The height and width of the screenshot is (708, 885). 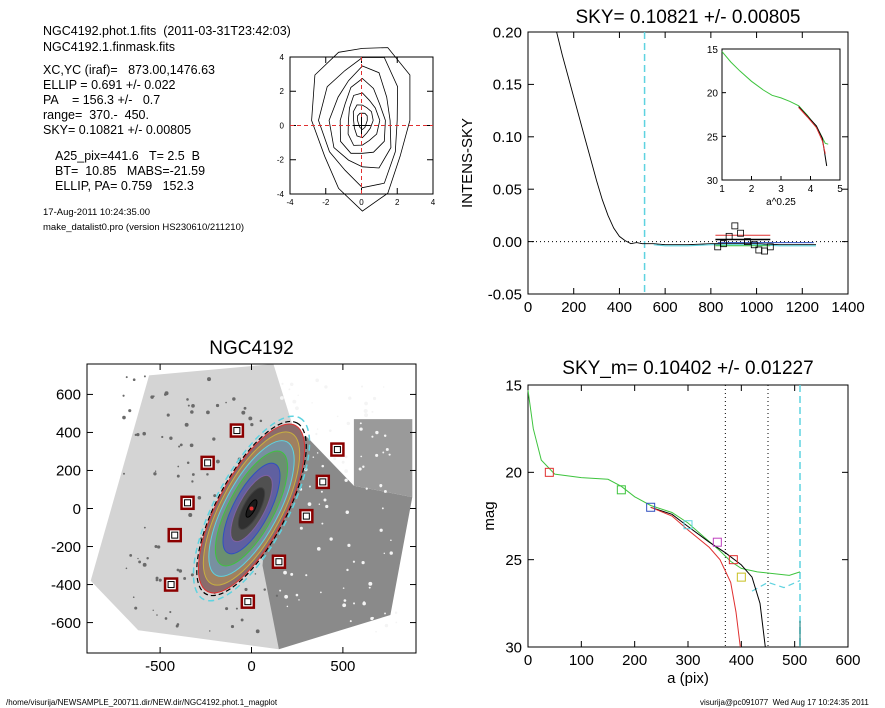 What do you see at coordinates (713, 94) in the screenshot?
I see `inset-y-tick-label: 20` at bounding box center [713, 94].